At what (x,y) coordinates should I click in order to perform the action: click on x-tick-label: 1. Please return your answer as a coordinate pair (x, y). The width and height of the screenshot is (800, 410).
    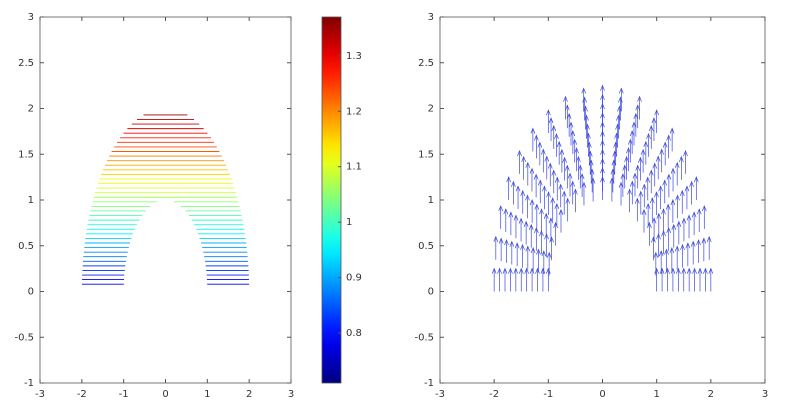
    Looking at the image, I should click on (207, 394).